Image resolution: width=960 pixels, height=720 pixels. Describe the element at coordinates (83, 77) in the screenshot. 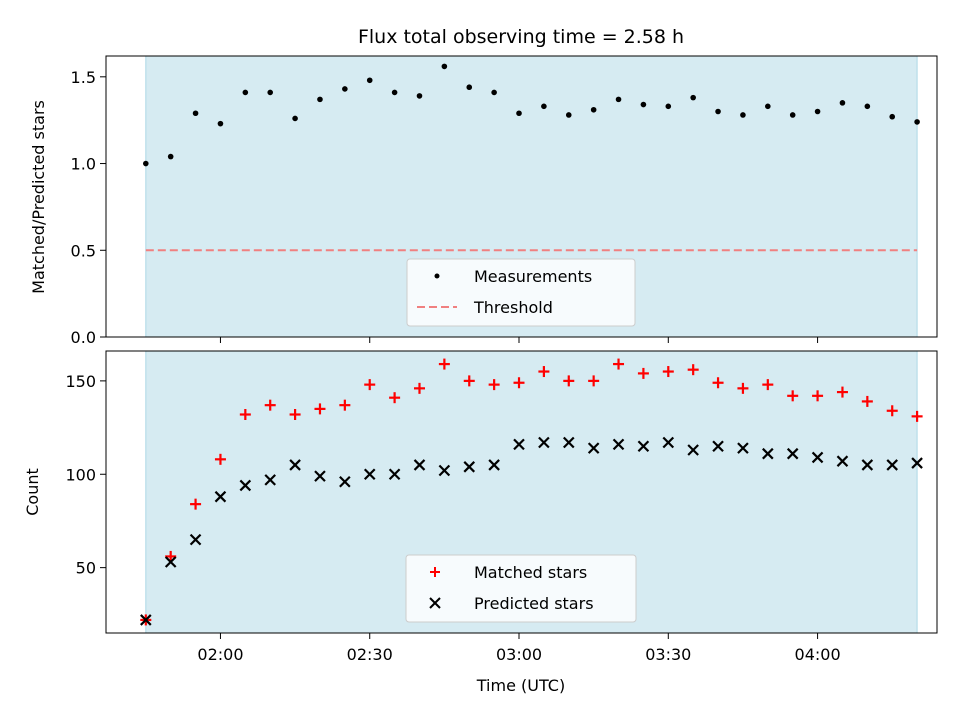

I see `y-tick-label: 1.5` at that location.